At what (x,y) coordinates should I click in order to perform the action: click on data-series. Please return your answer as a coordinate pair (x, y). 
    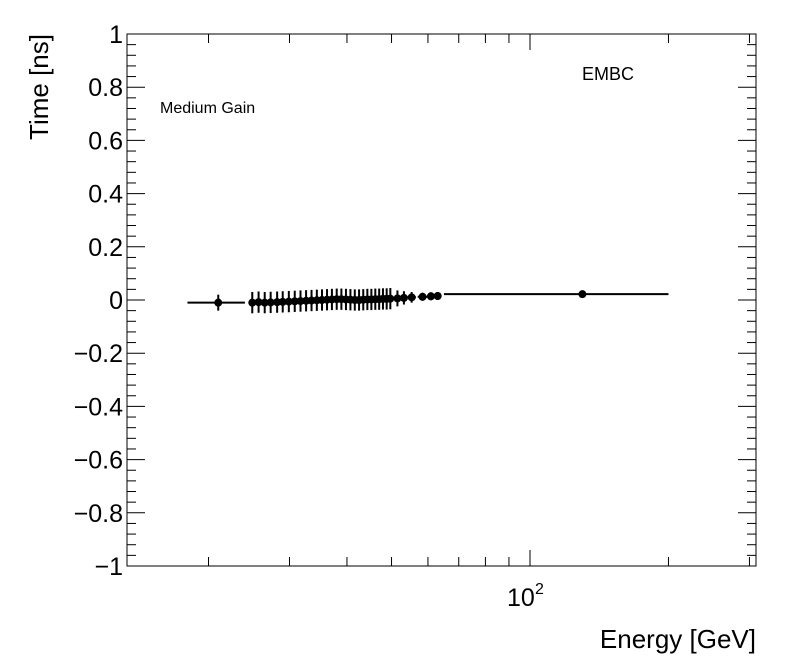
    Looking at the image, I should click on (428, 301).